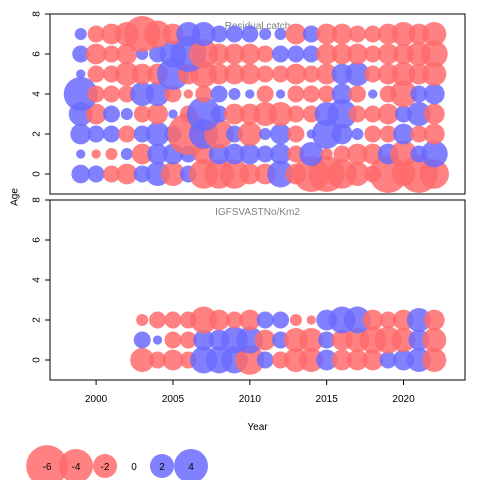 Image resolution: width=480 pixels, height=485 pixels. I want to click on bubbles, so click(288, 340).